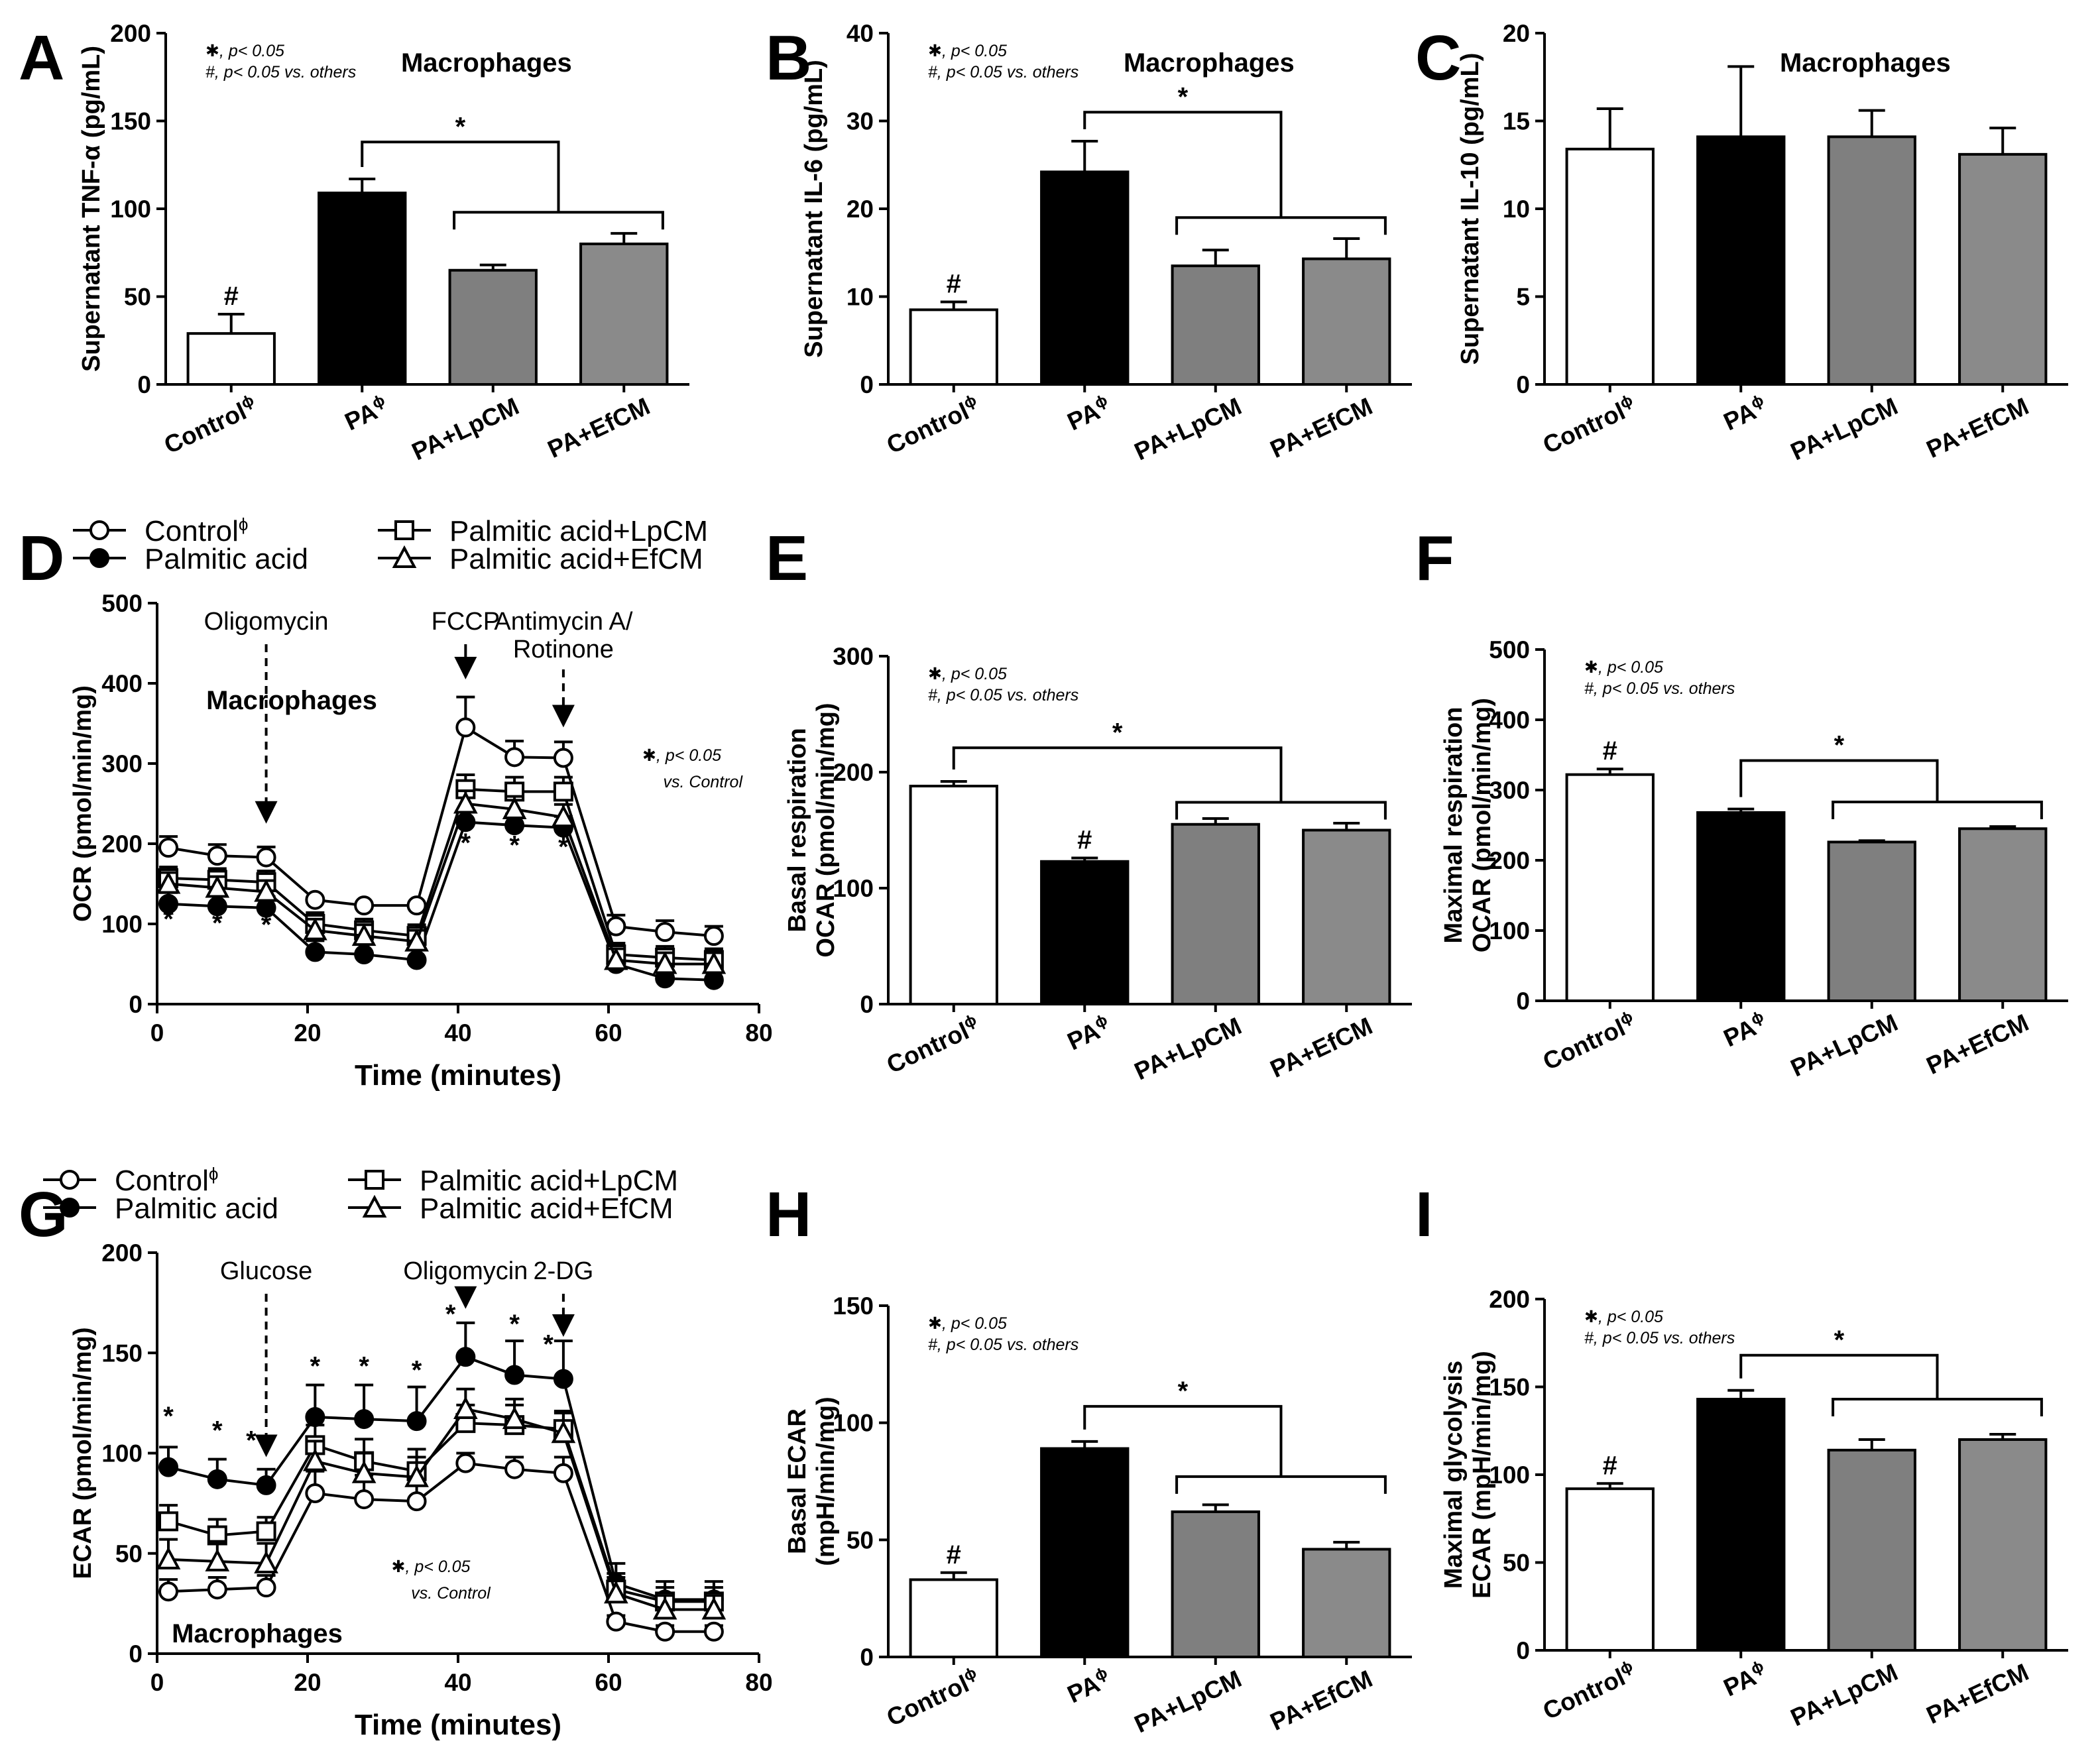  What do you see at coordinates (787, 558) in the screenshot?
I see `panel-letter: E` at bounding box center [787, 558].